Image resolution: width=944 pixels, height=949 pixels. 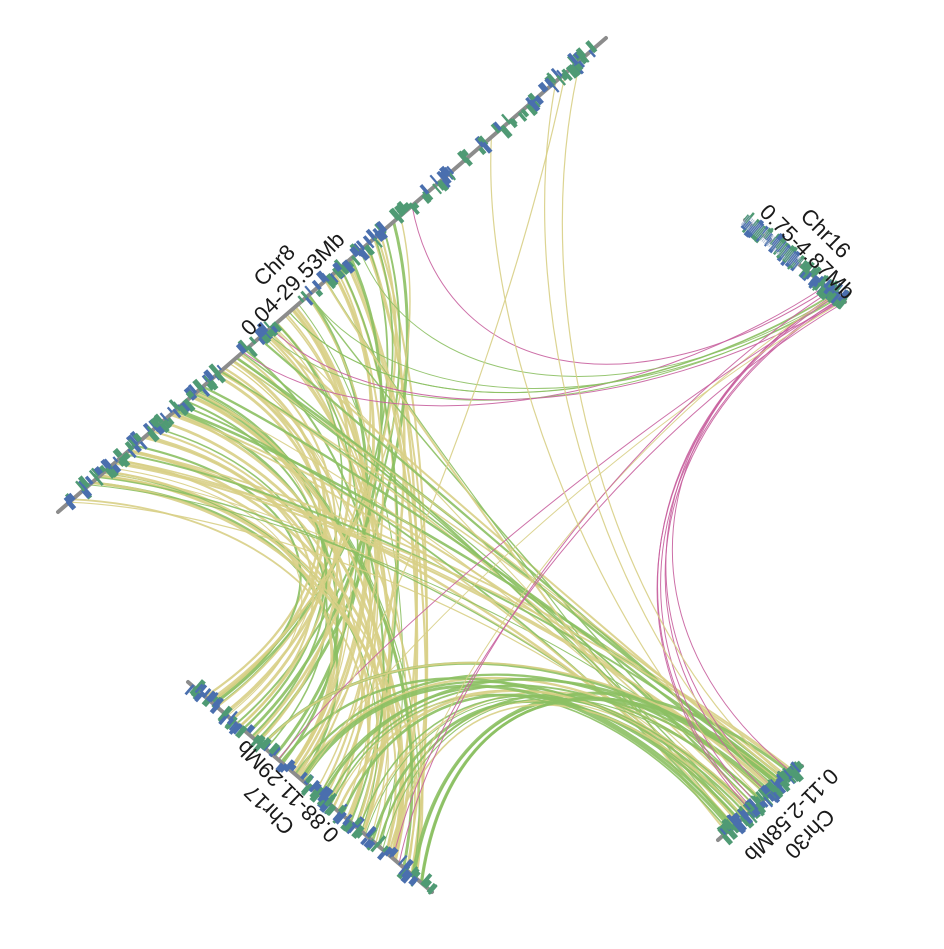 I want to click on chr30-track, so click(x=760, y=803).